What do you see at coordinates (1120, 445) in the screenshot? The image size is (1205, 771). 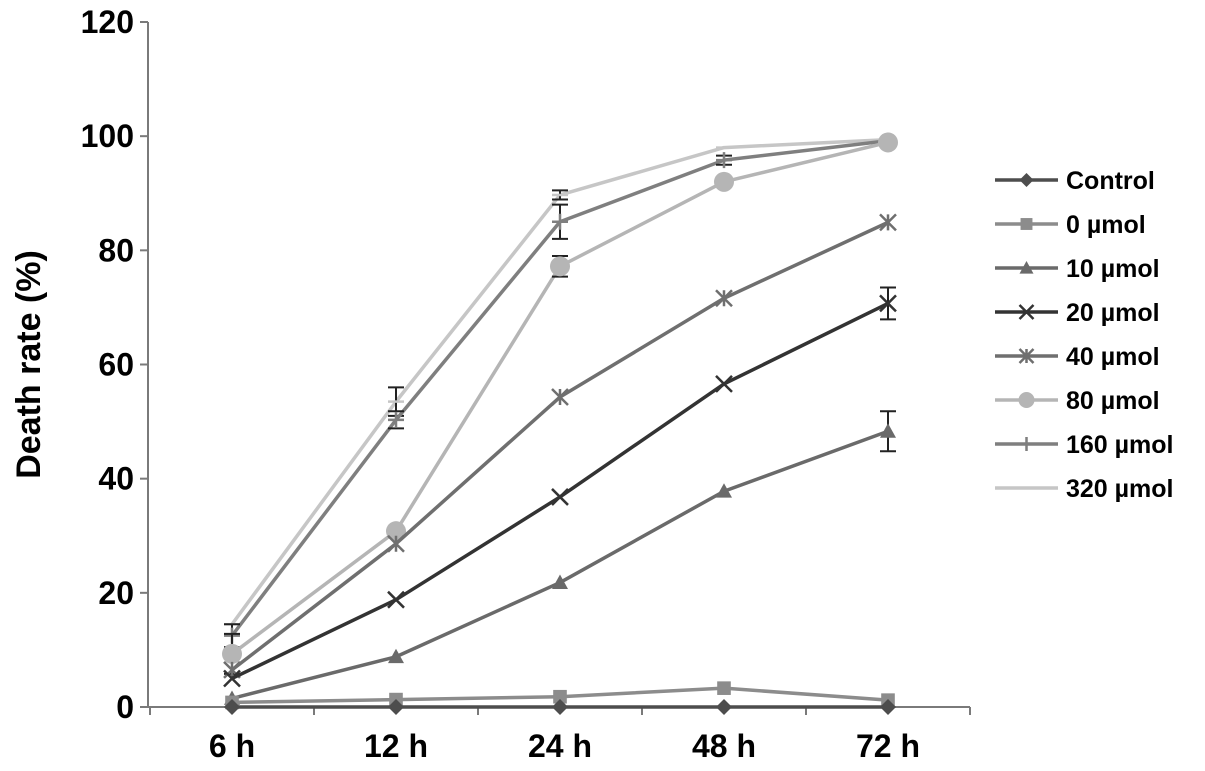 I see `legend-label: 160 µmol` at bounding box center [1120, 445].